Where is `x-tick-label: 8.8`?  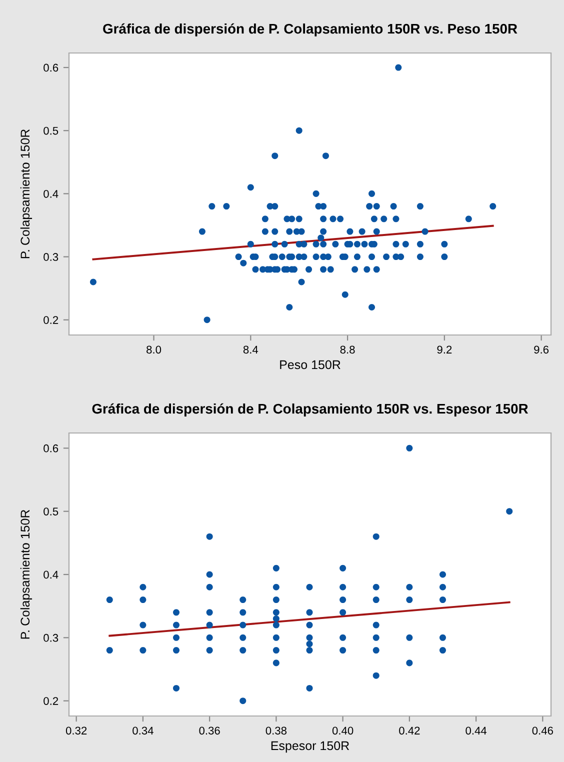 x-tick-label: 8.8 is located at coordinates (347, 350).